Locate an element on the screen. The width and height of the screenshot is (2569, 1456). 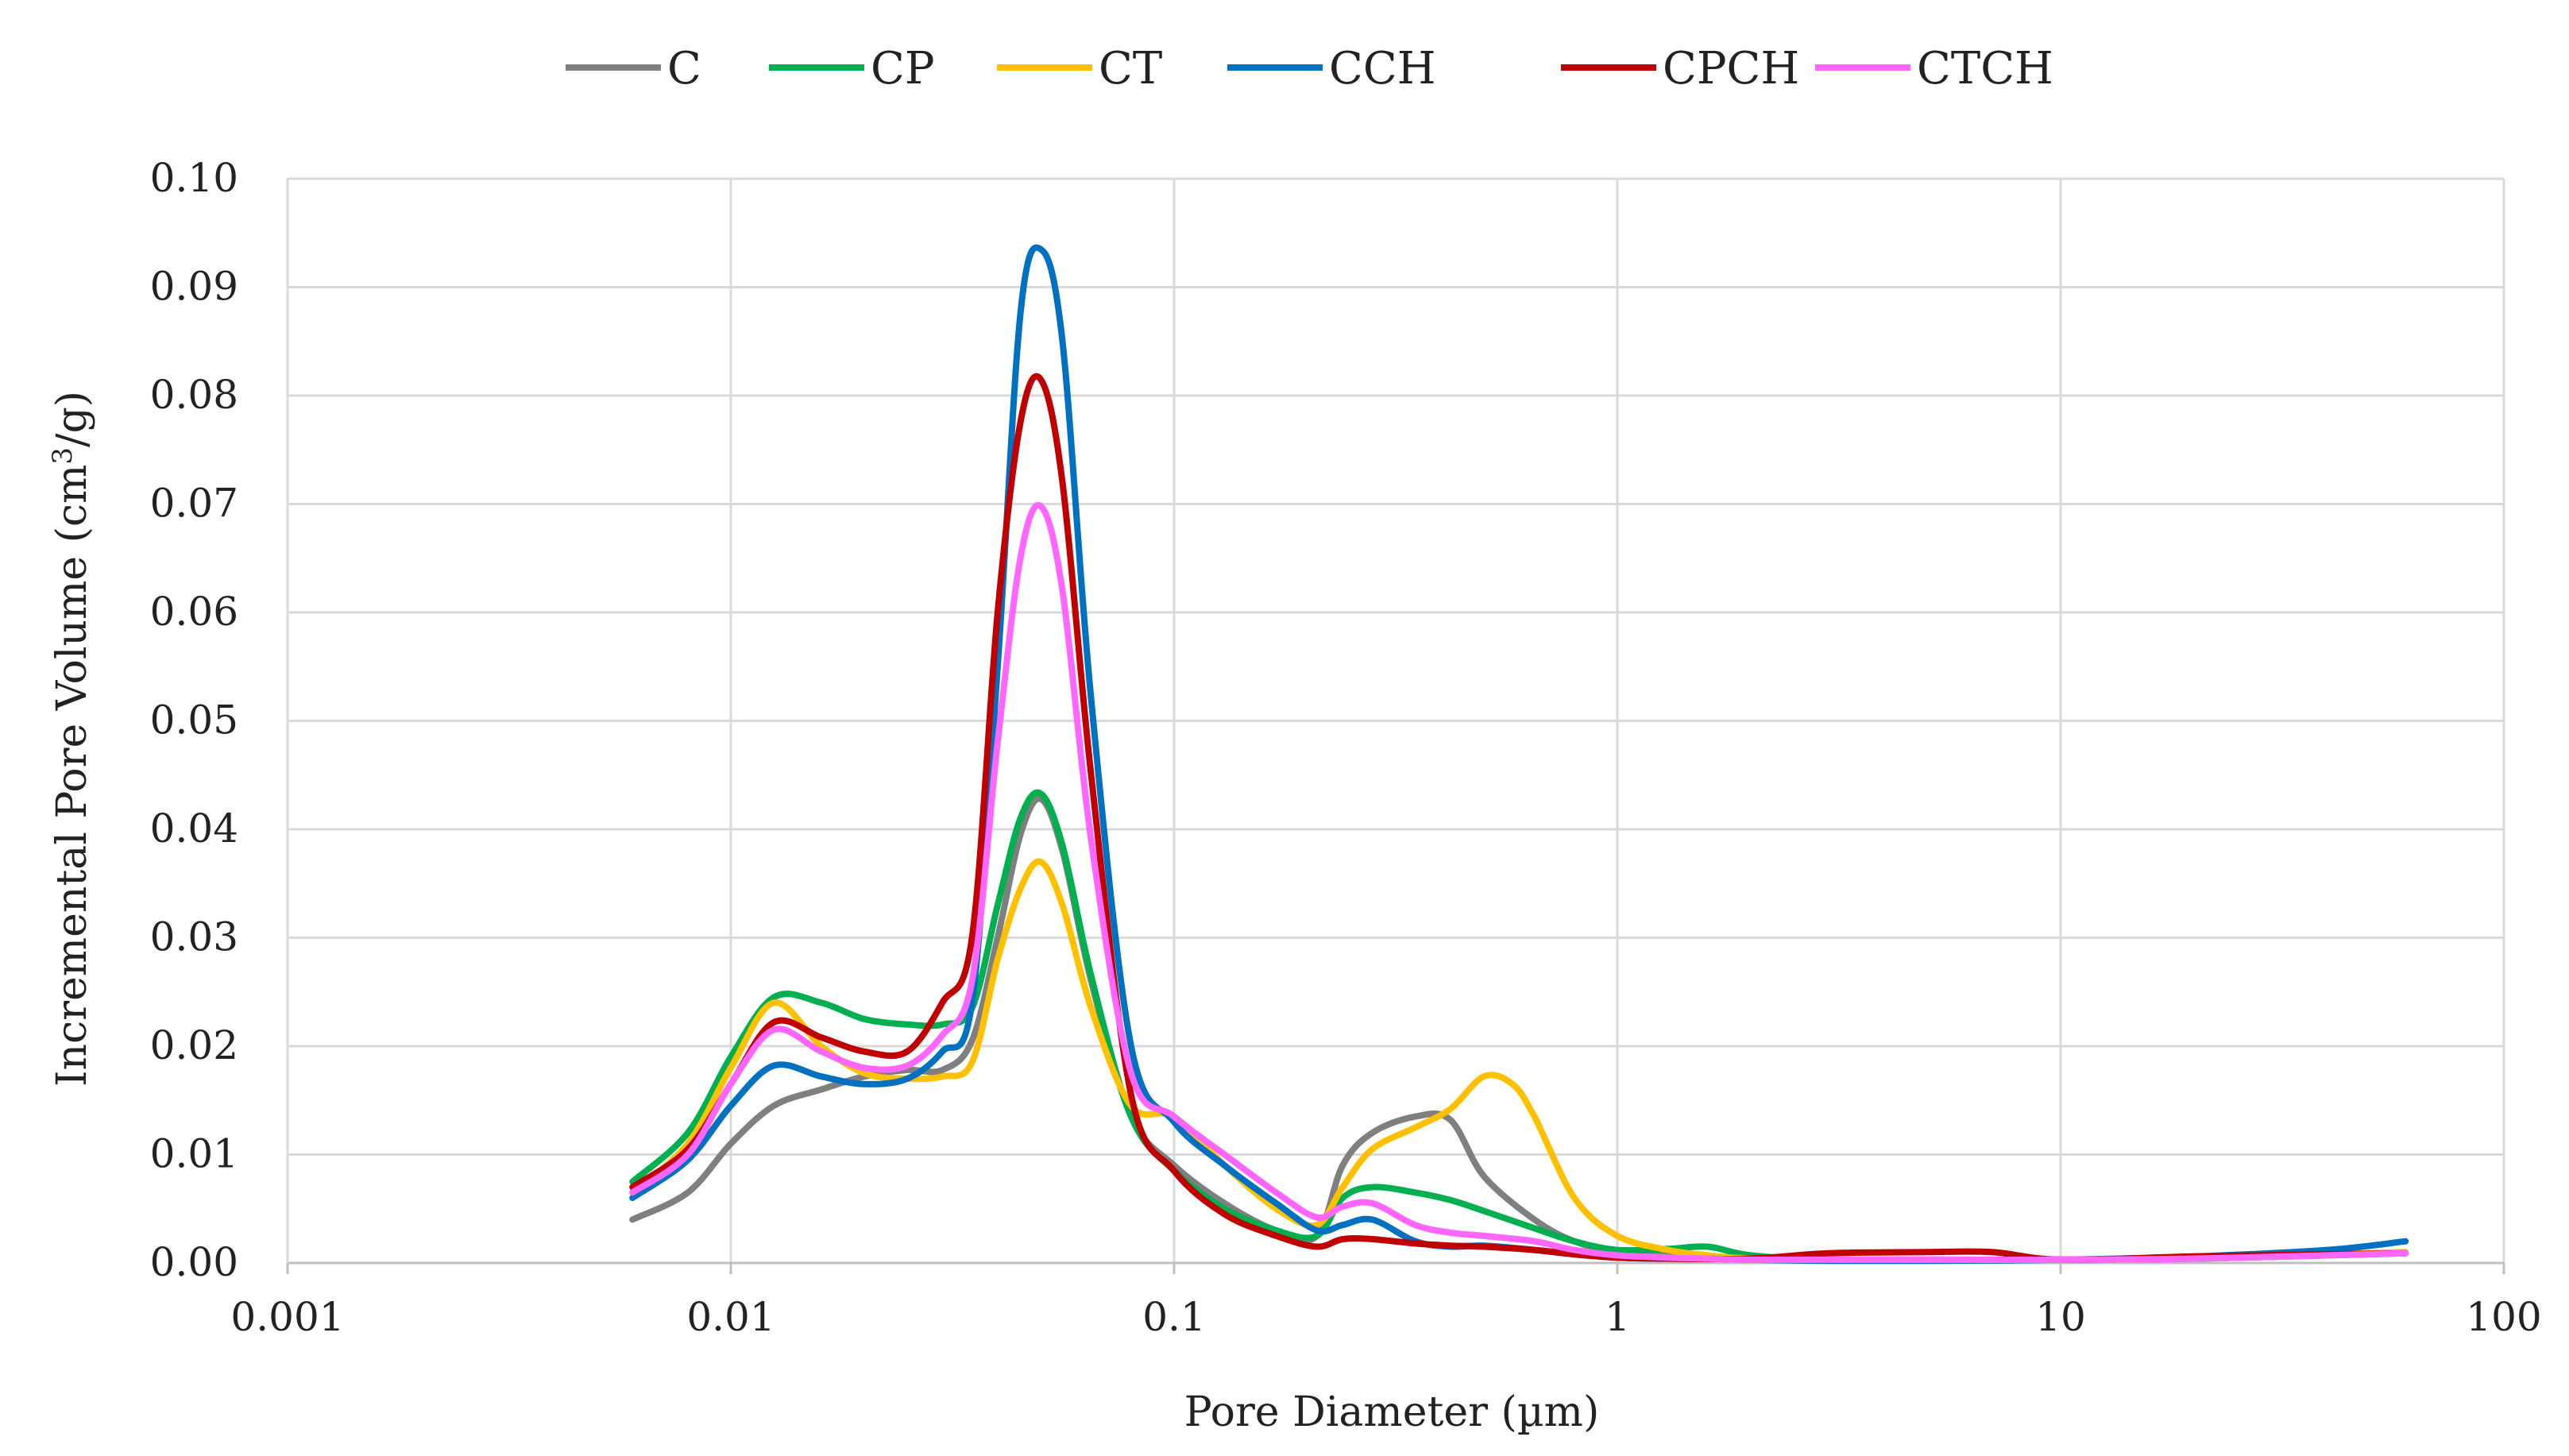
y-tick-label: 0.02 is located at coordinates (194, 1045).